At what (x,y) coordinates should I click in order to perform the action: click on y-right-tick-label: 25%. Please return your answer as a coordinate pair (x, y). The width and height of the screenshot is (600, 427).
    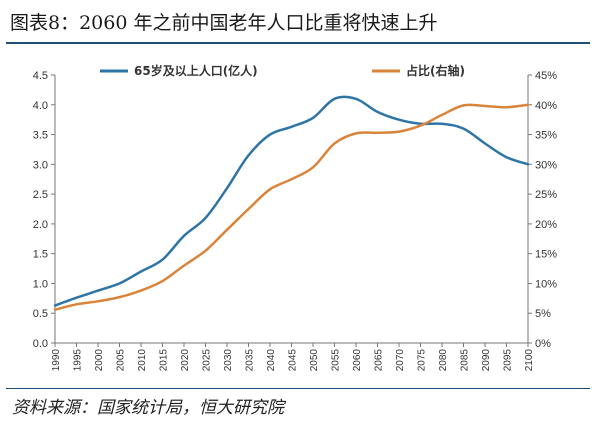
    Looking at the image, I should click on (546, 195).